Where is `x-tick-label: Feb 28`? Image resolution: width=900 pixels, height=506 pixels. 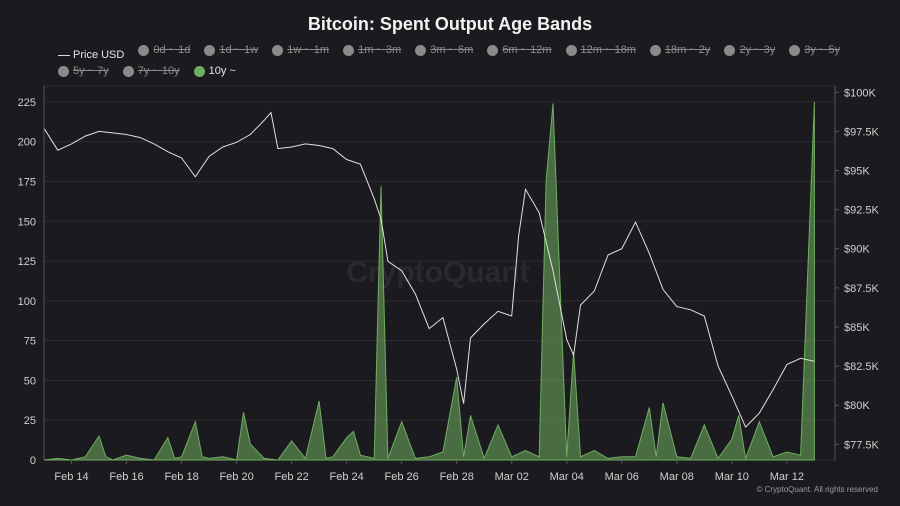 x-tick-label: Feb 28 is located at coordinates (457, 477).